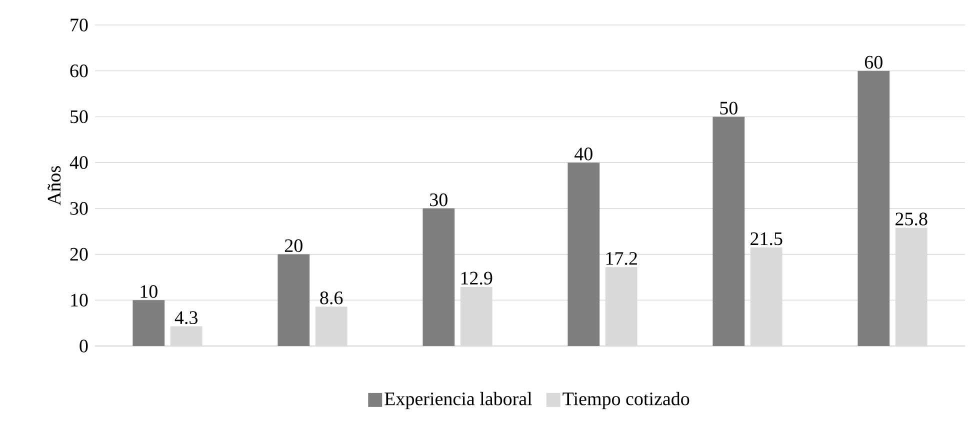 The height and width of the screenshot is (426, 977). I want to click on y-tick-label: 70, so click(79, 25).